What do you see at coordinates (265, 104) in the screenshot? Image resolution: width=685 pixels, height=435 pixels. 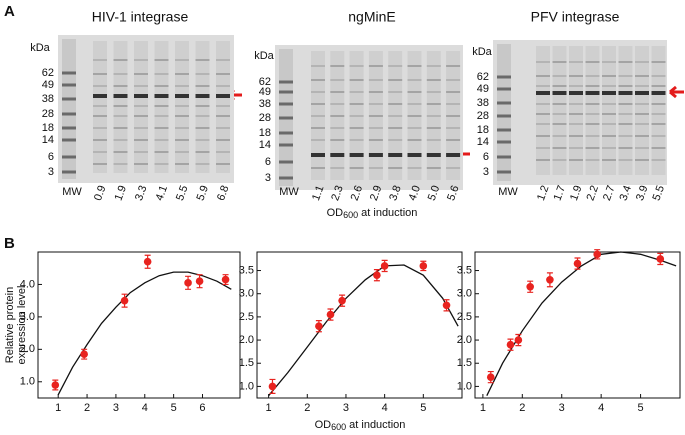 I see `marker-label: 38` at bounding box center [265, 104].